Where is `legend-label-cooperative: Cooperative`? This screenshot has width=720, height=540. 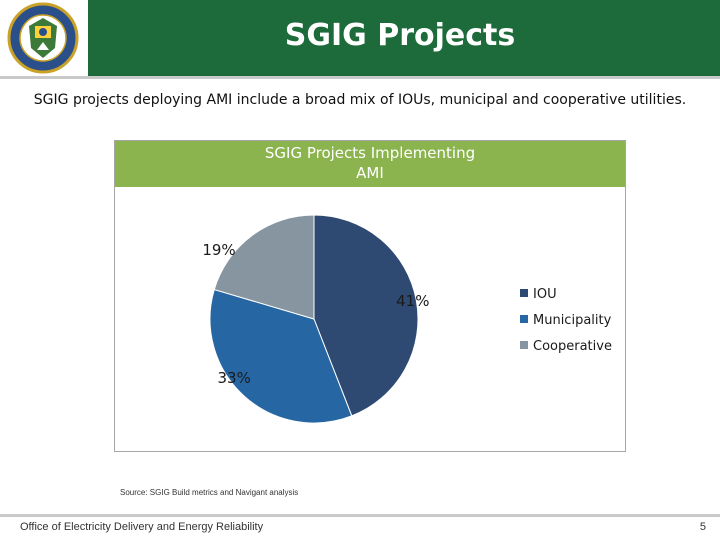 legend-label-cooperative: Cooperative is located at coordinates (572, 346).